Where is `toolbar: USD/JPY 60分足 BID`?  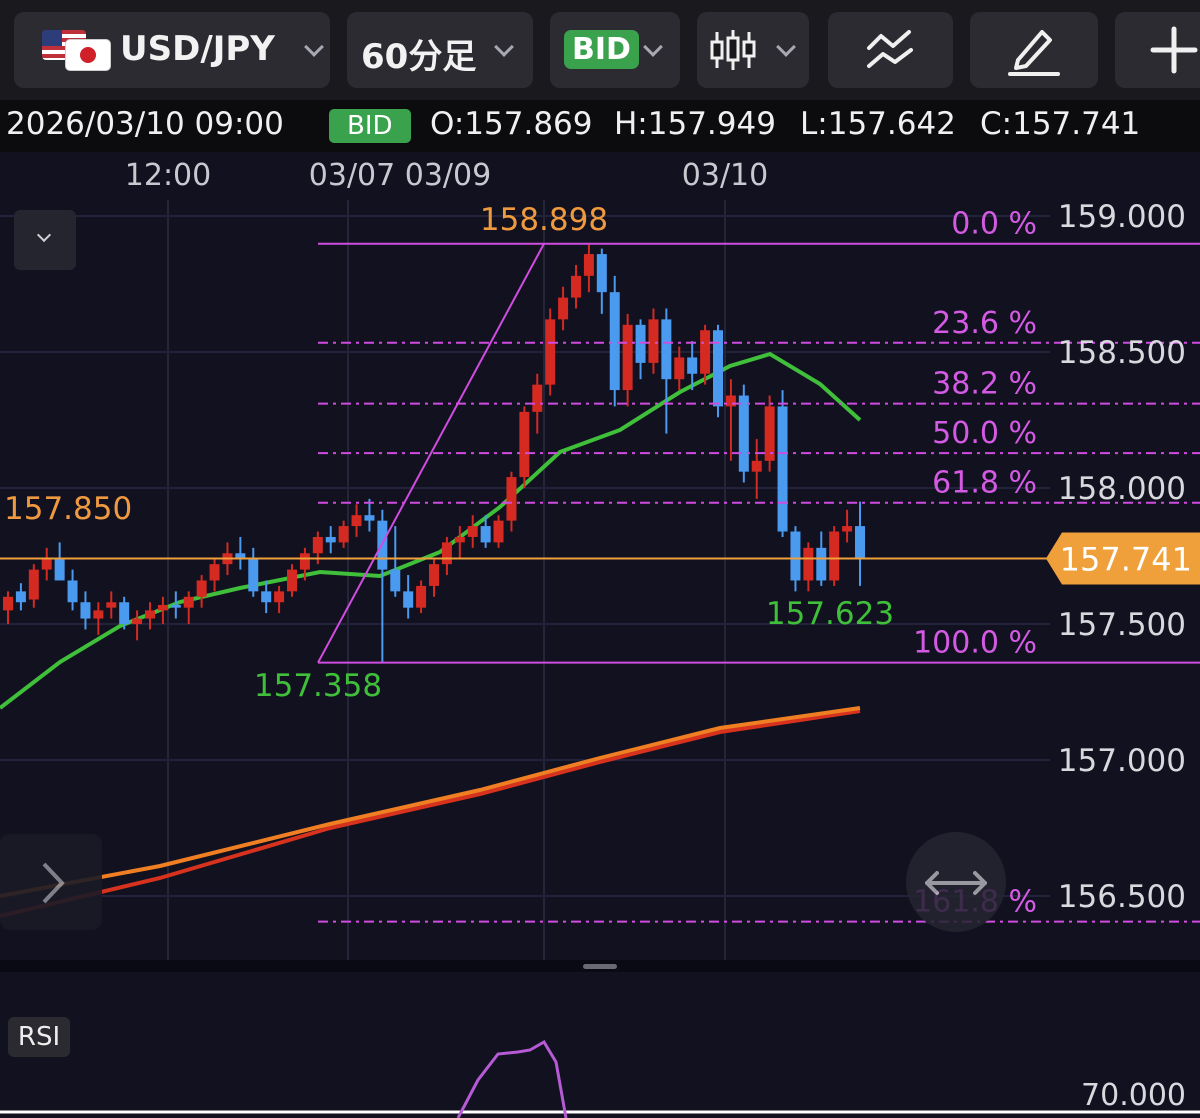 toolbar: USD/JPY 60分足 BID is located at coordinates (600, 50).